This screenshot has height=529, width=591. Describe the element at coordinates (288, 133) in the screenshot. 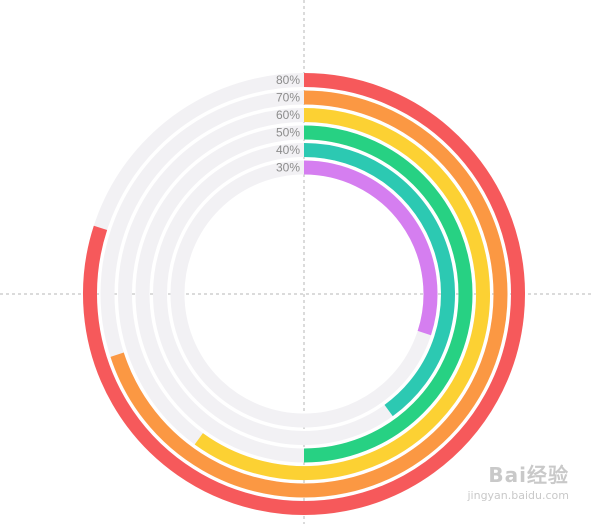

I see `ring-label-3: 50%` at that location.